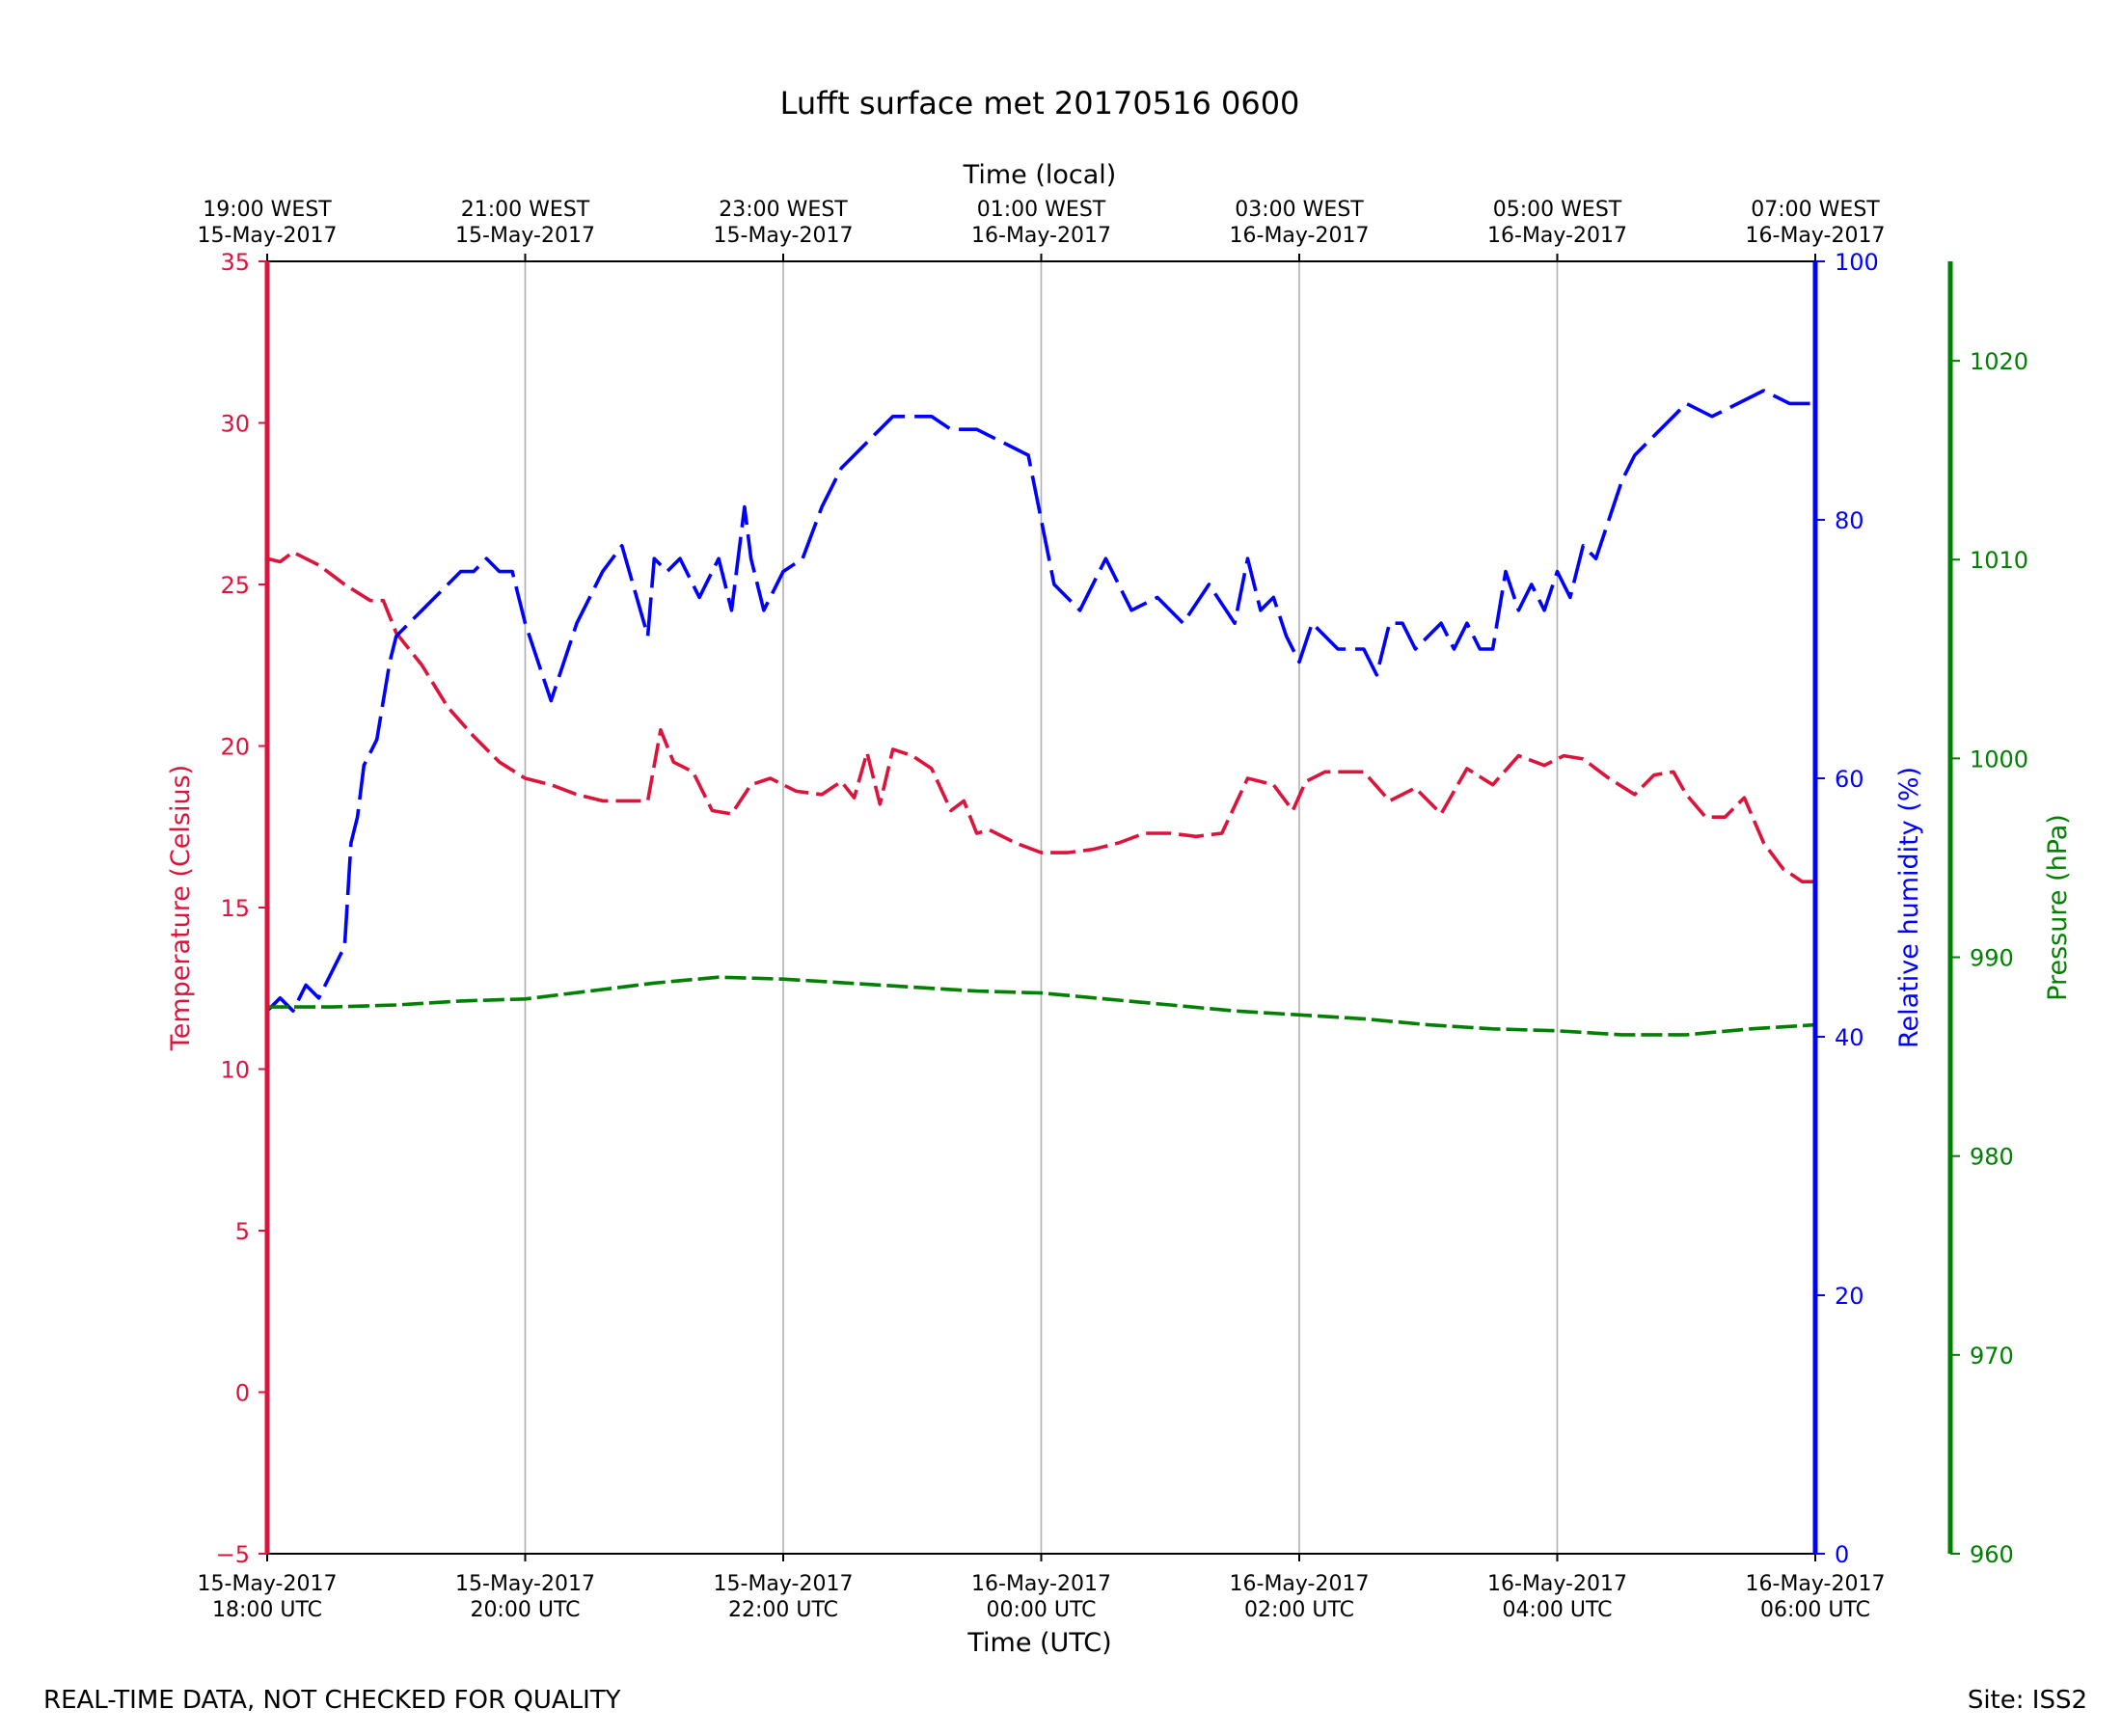  What do you see at coordinates (1850, 520) in the screenshot?
I see `humidity-tick-label: 80` at bounding box center [1850, 520].